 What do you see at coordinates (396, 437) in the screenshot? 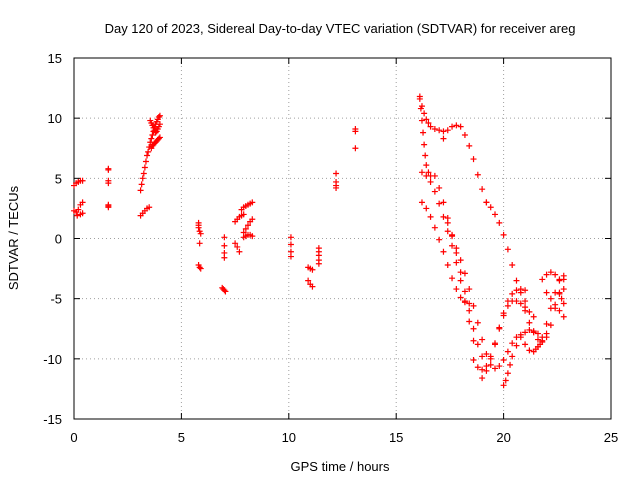
I see `x-tick-label: 15` at bounding box center [396, 437].